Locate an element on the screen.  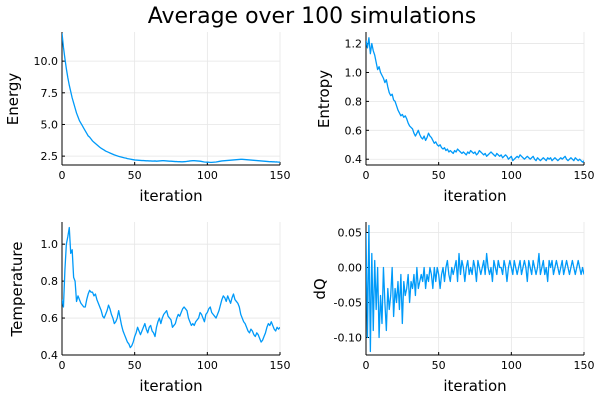
entropy-y-tick-label-4: 1.2 is located at coordinates (354, 44).